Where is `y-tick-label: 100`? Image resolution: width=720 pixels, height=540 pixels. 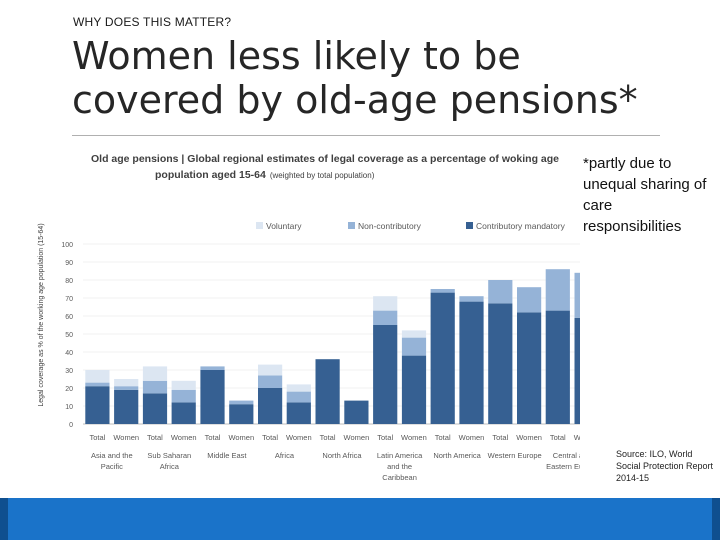
y-tick-label: 100 is located at coordinates (67, 245).